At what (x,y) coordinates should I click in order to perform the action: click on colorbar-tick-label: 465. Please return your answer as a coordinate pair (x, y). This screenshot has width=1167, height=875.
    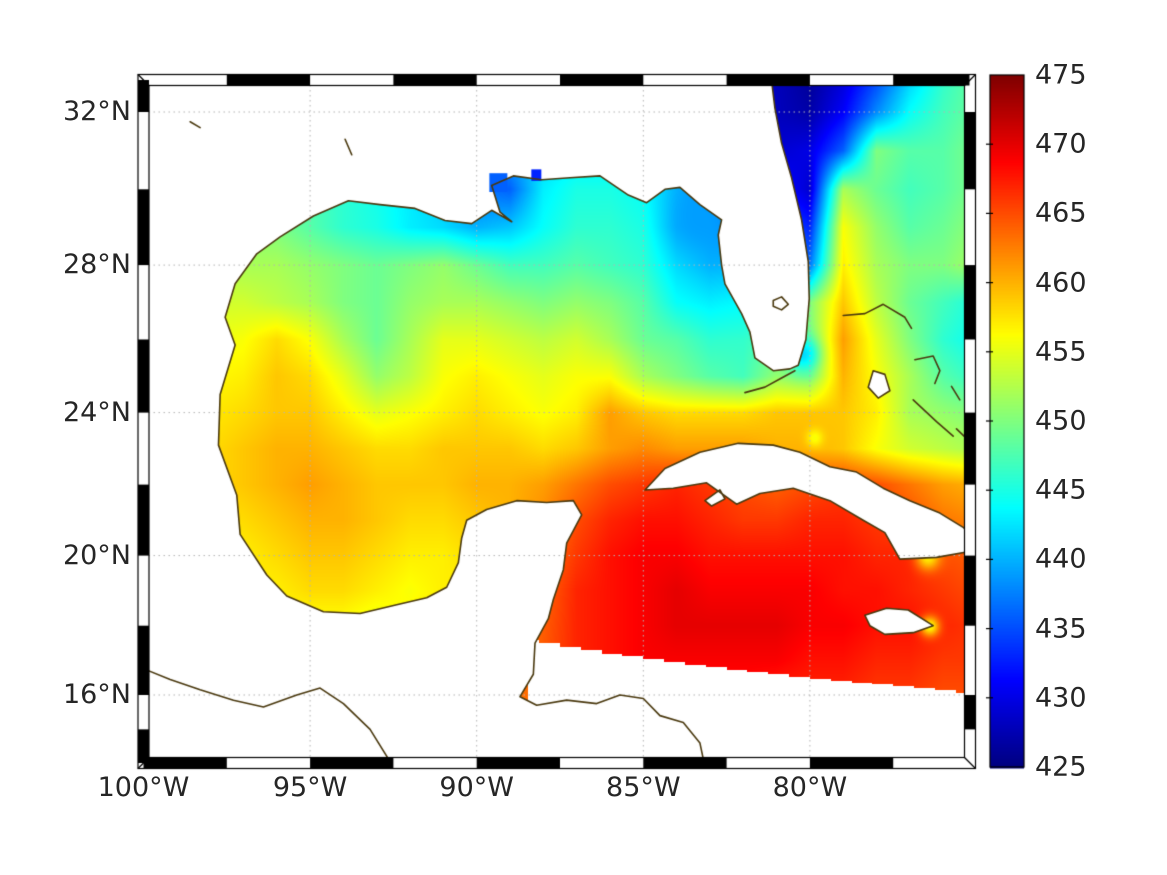
    Looking at the image, I should click on (1061, 213).